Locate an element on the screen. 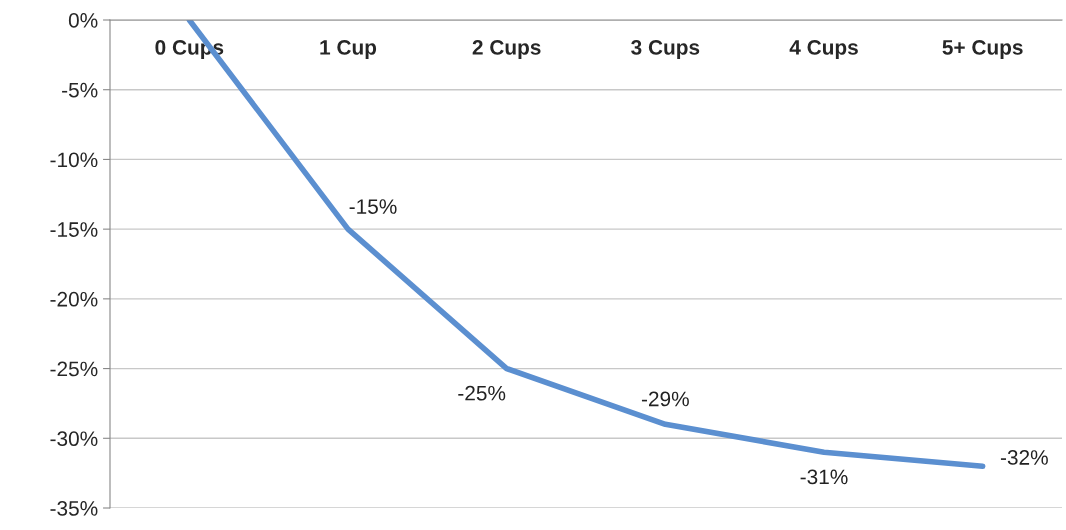 The image size is (1066, 530). y-tick-label: -30% is located at coordinates (74, 439).